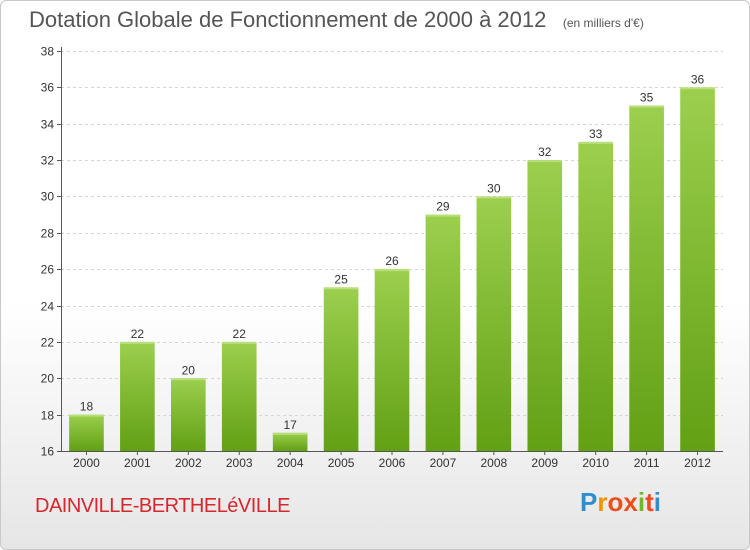  Describe the element at coordinates (48, 52) in the screenshot. I see `y-tick-label: 38` at that location.